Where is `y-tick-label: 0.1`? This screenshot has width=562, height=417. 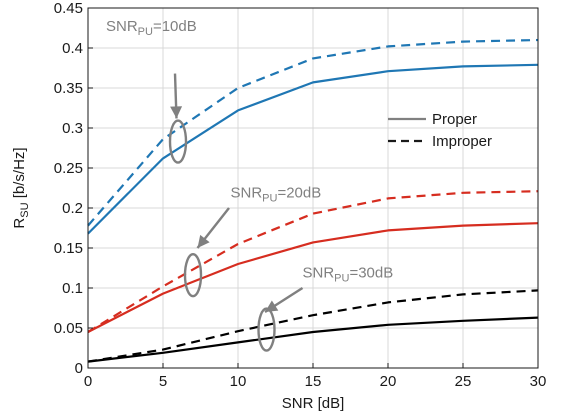 y-tick-label: 0.1 is located at coordinates (72, 288).